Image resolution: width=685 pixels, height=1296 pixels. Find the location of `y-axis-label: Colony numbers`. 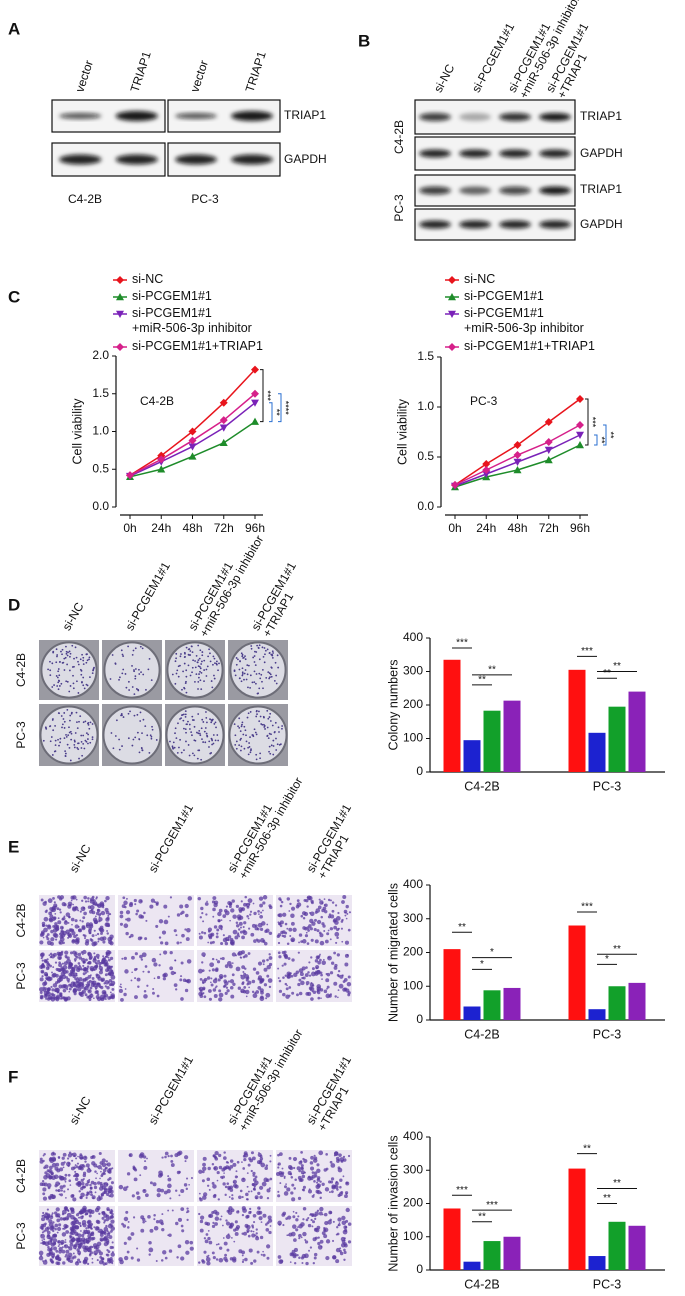

y-axis-label: Colony numbers is located at coordinates (393, 704).